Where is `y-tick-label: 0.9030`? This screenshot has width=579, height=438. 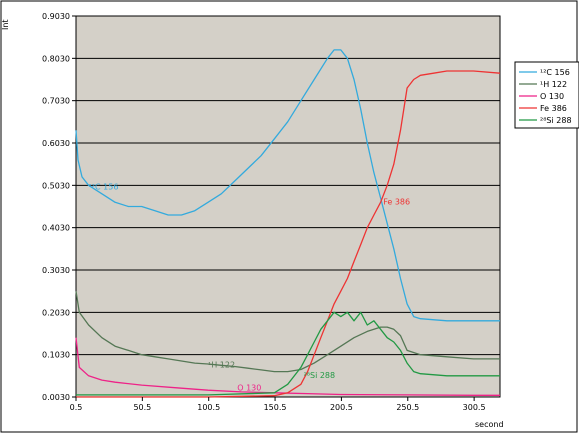 y-tick-label: 0.9030 is located at coordinates (56, 16).